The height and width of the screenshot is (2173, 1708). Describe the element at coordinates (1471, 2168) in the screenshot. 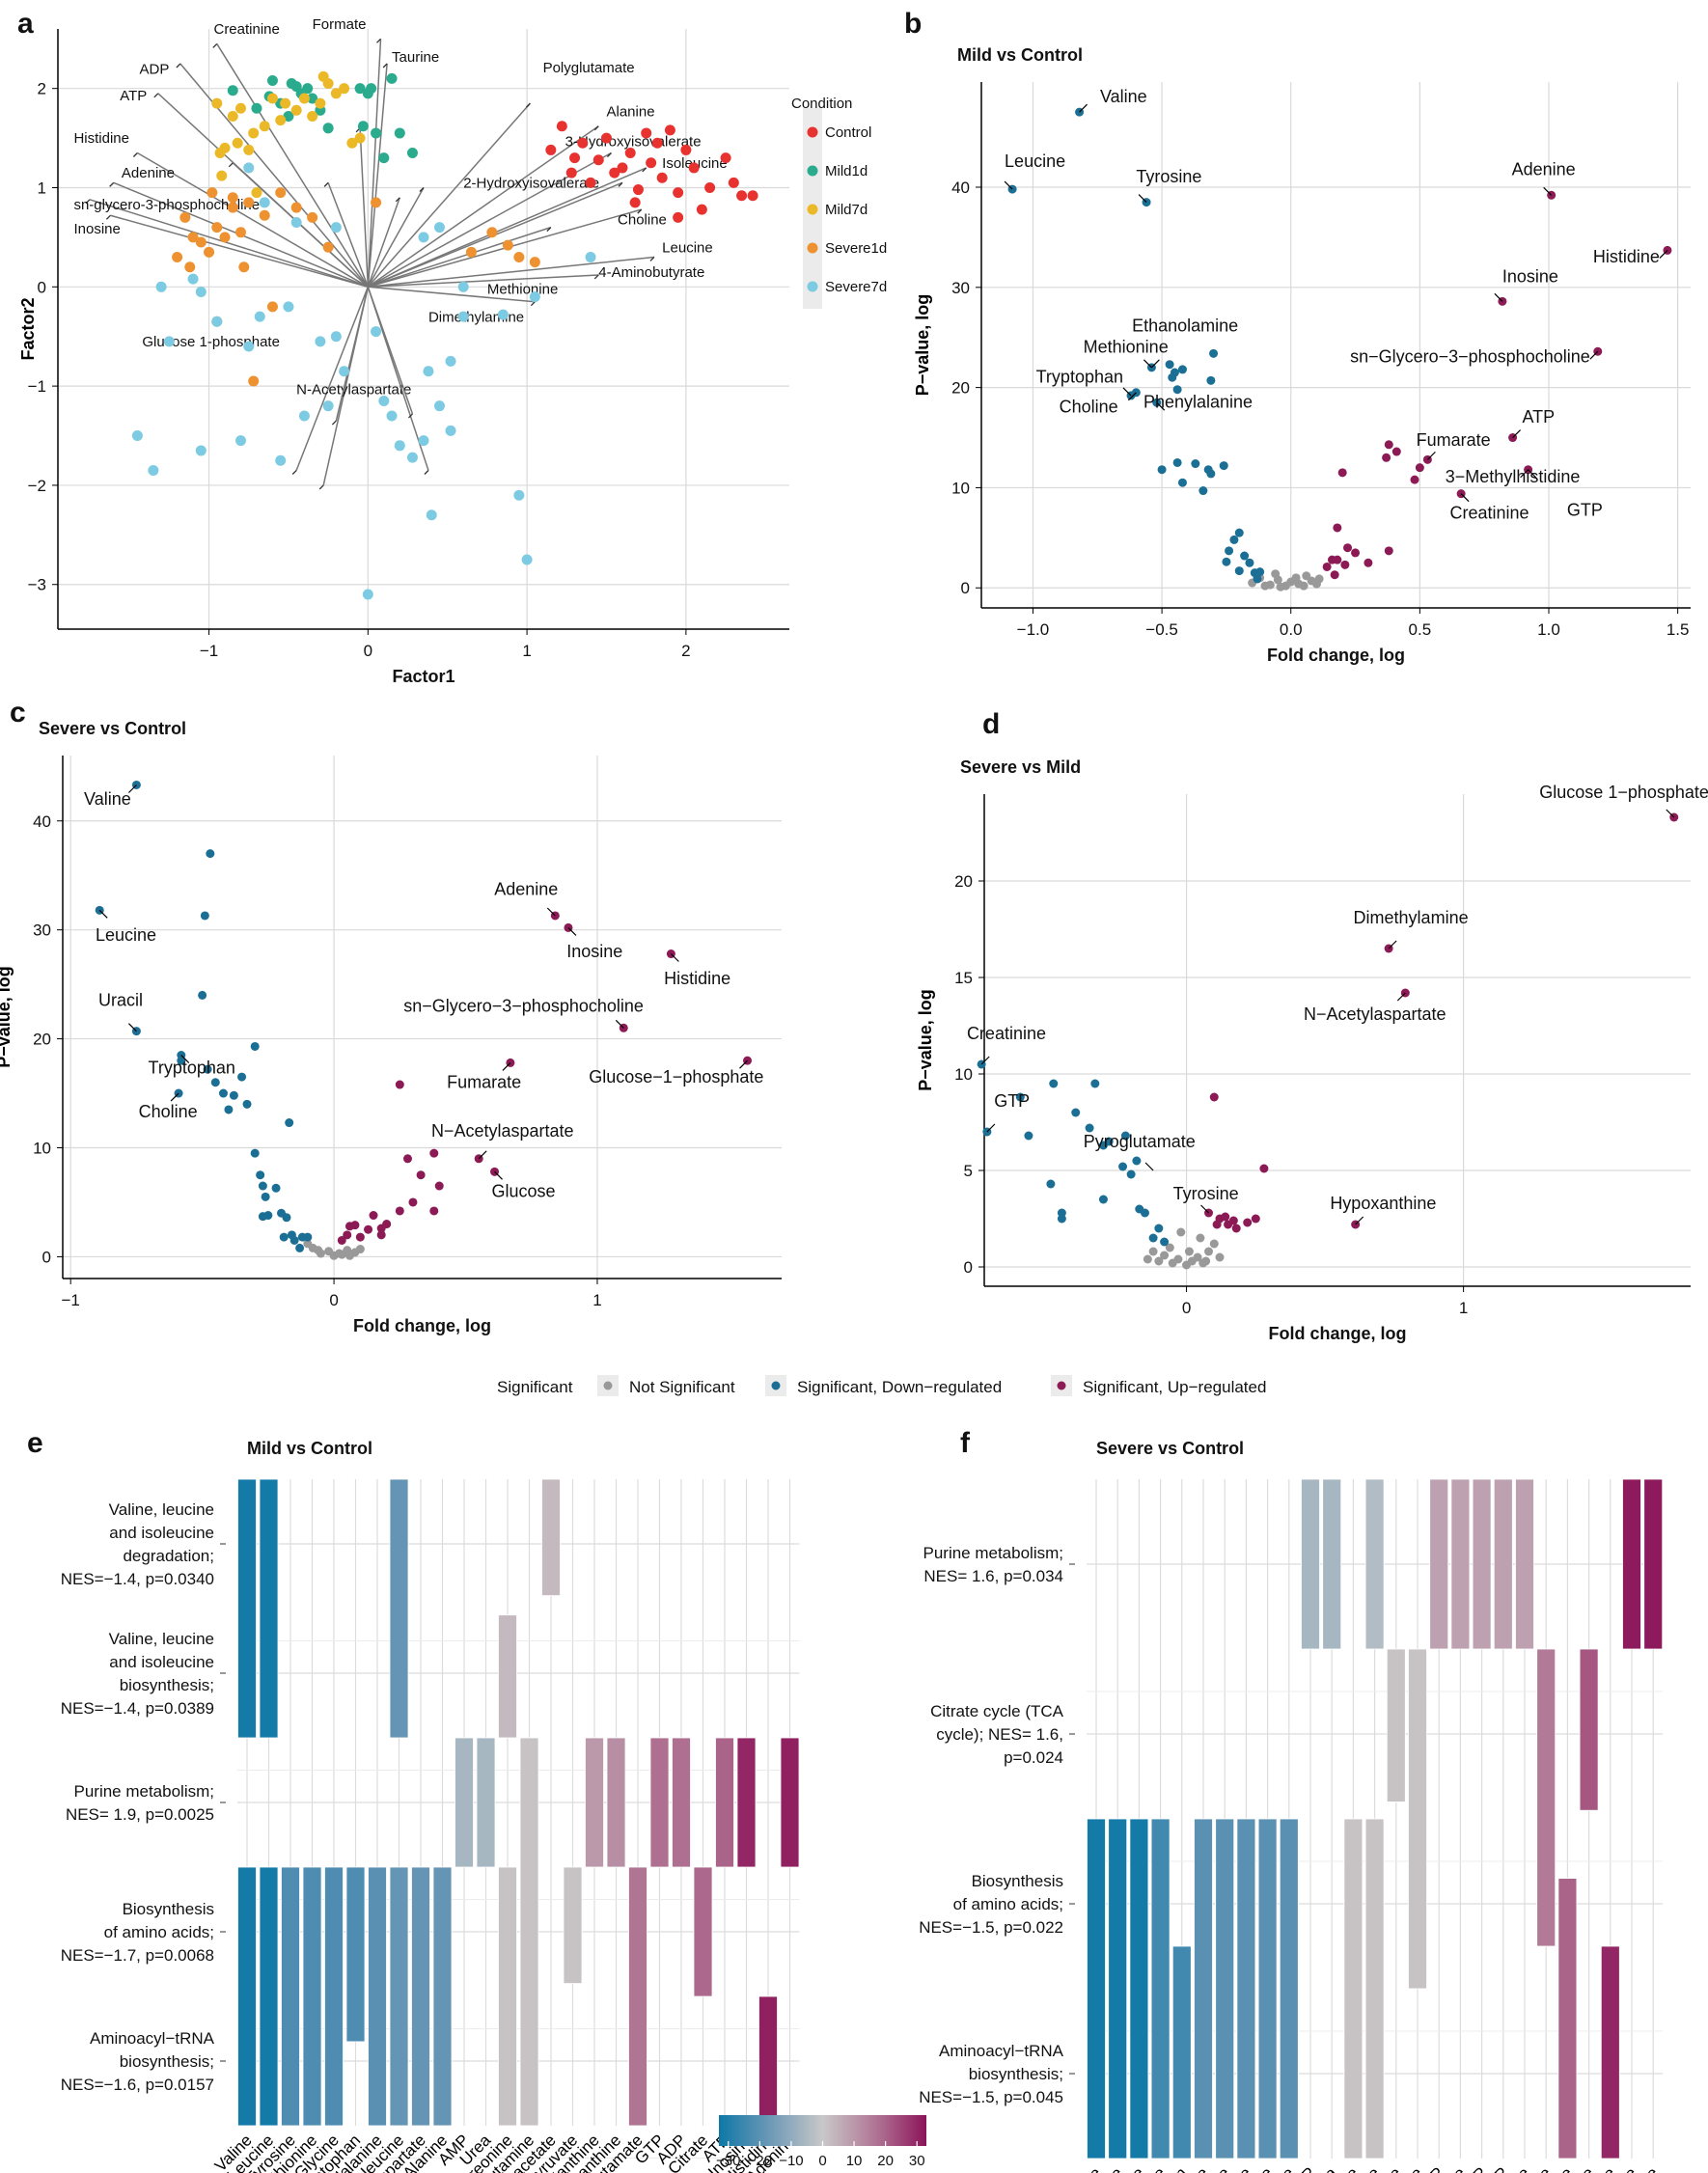

I see `column-label: ADP` at that location.